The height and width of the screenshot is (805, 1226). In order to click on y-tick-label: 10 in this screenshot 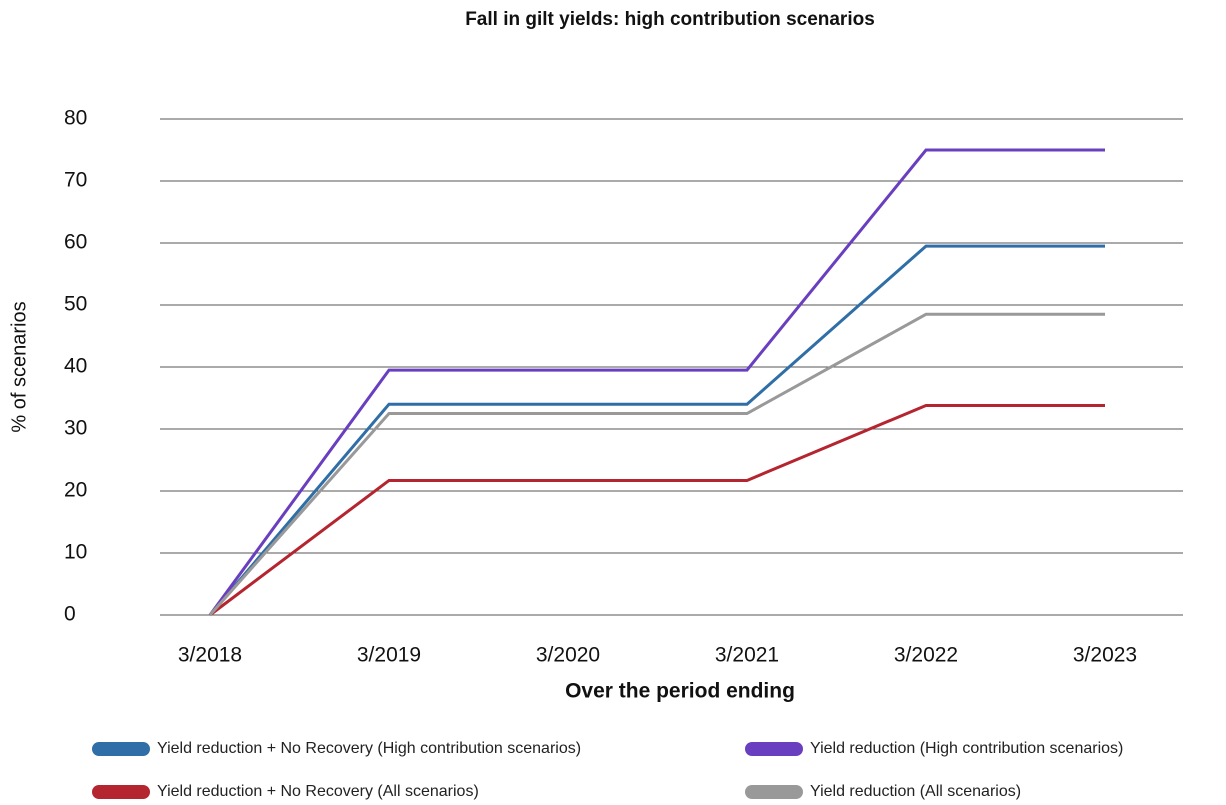, I will do `click(75, 552)`.